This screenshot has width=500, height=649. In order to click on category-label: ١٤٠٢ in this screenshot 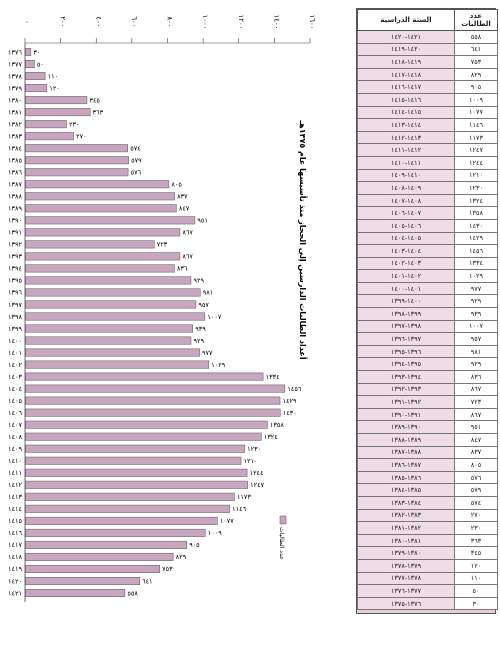, I will do `click(15, 365)`.